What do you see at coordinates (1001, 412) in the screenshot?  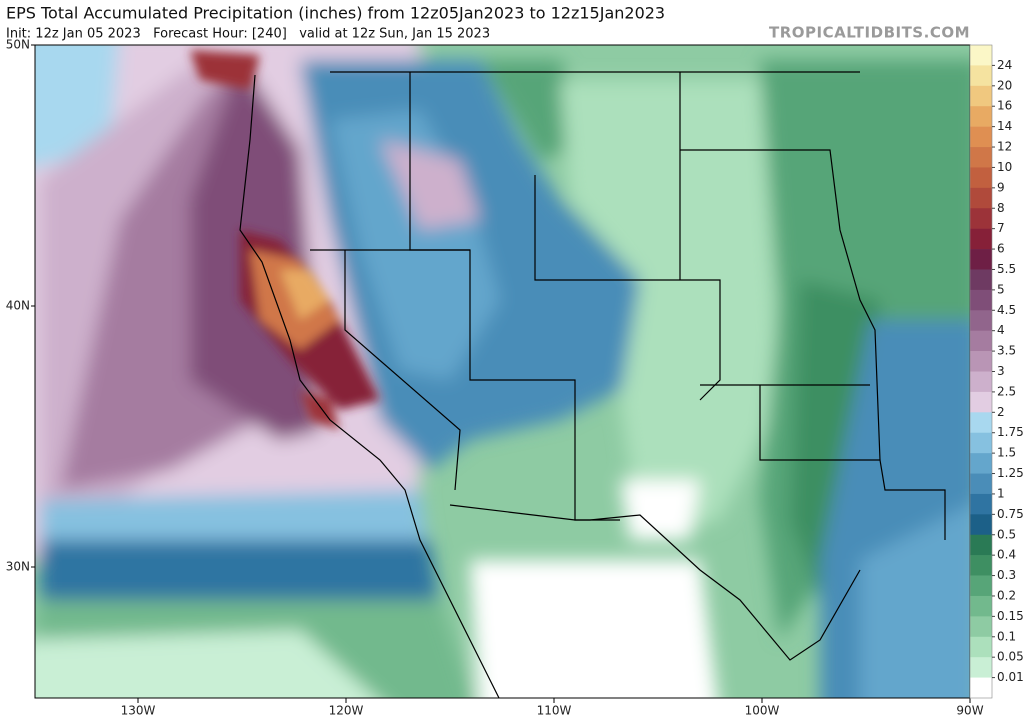 I see `colorbar-label: 2` at bounding box center [1001, 412].